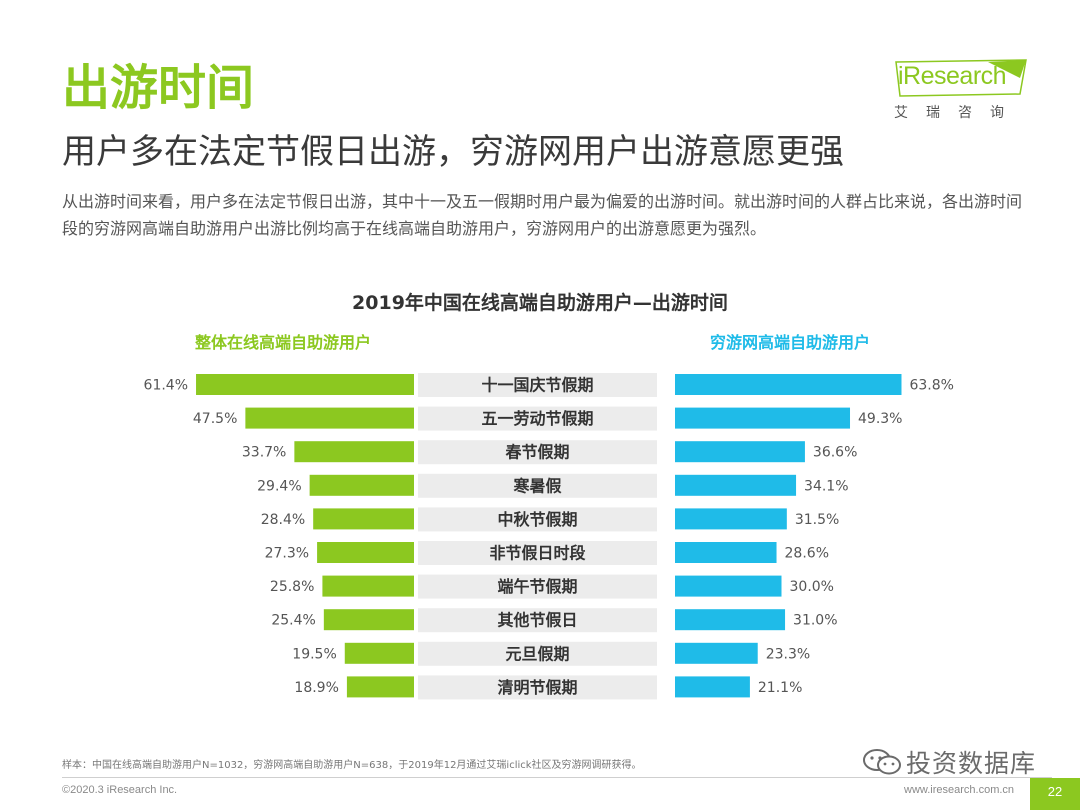 This screenshot has width=1080, height=810. I want to click on watermark-text: 投资数据库, so click(971, 763).